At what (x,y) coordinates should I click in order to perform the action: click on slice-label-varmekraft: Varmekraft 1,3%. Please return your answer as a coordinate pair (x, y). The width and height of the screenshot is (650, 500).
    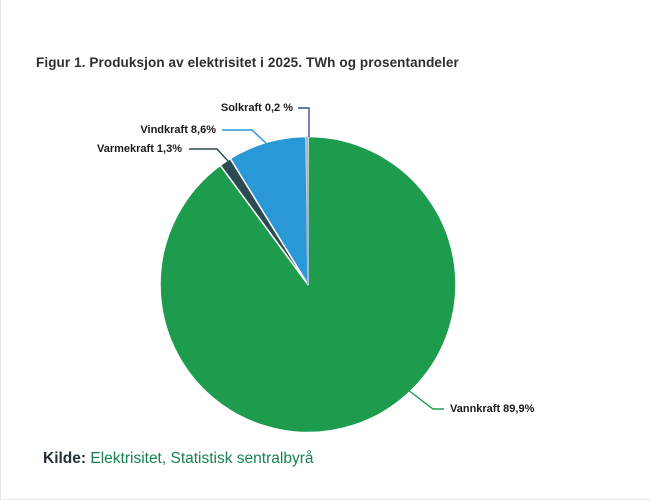
    Looking at the image, I should click on (139, 149).